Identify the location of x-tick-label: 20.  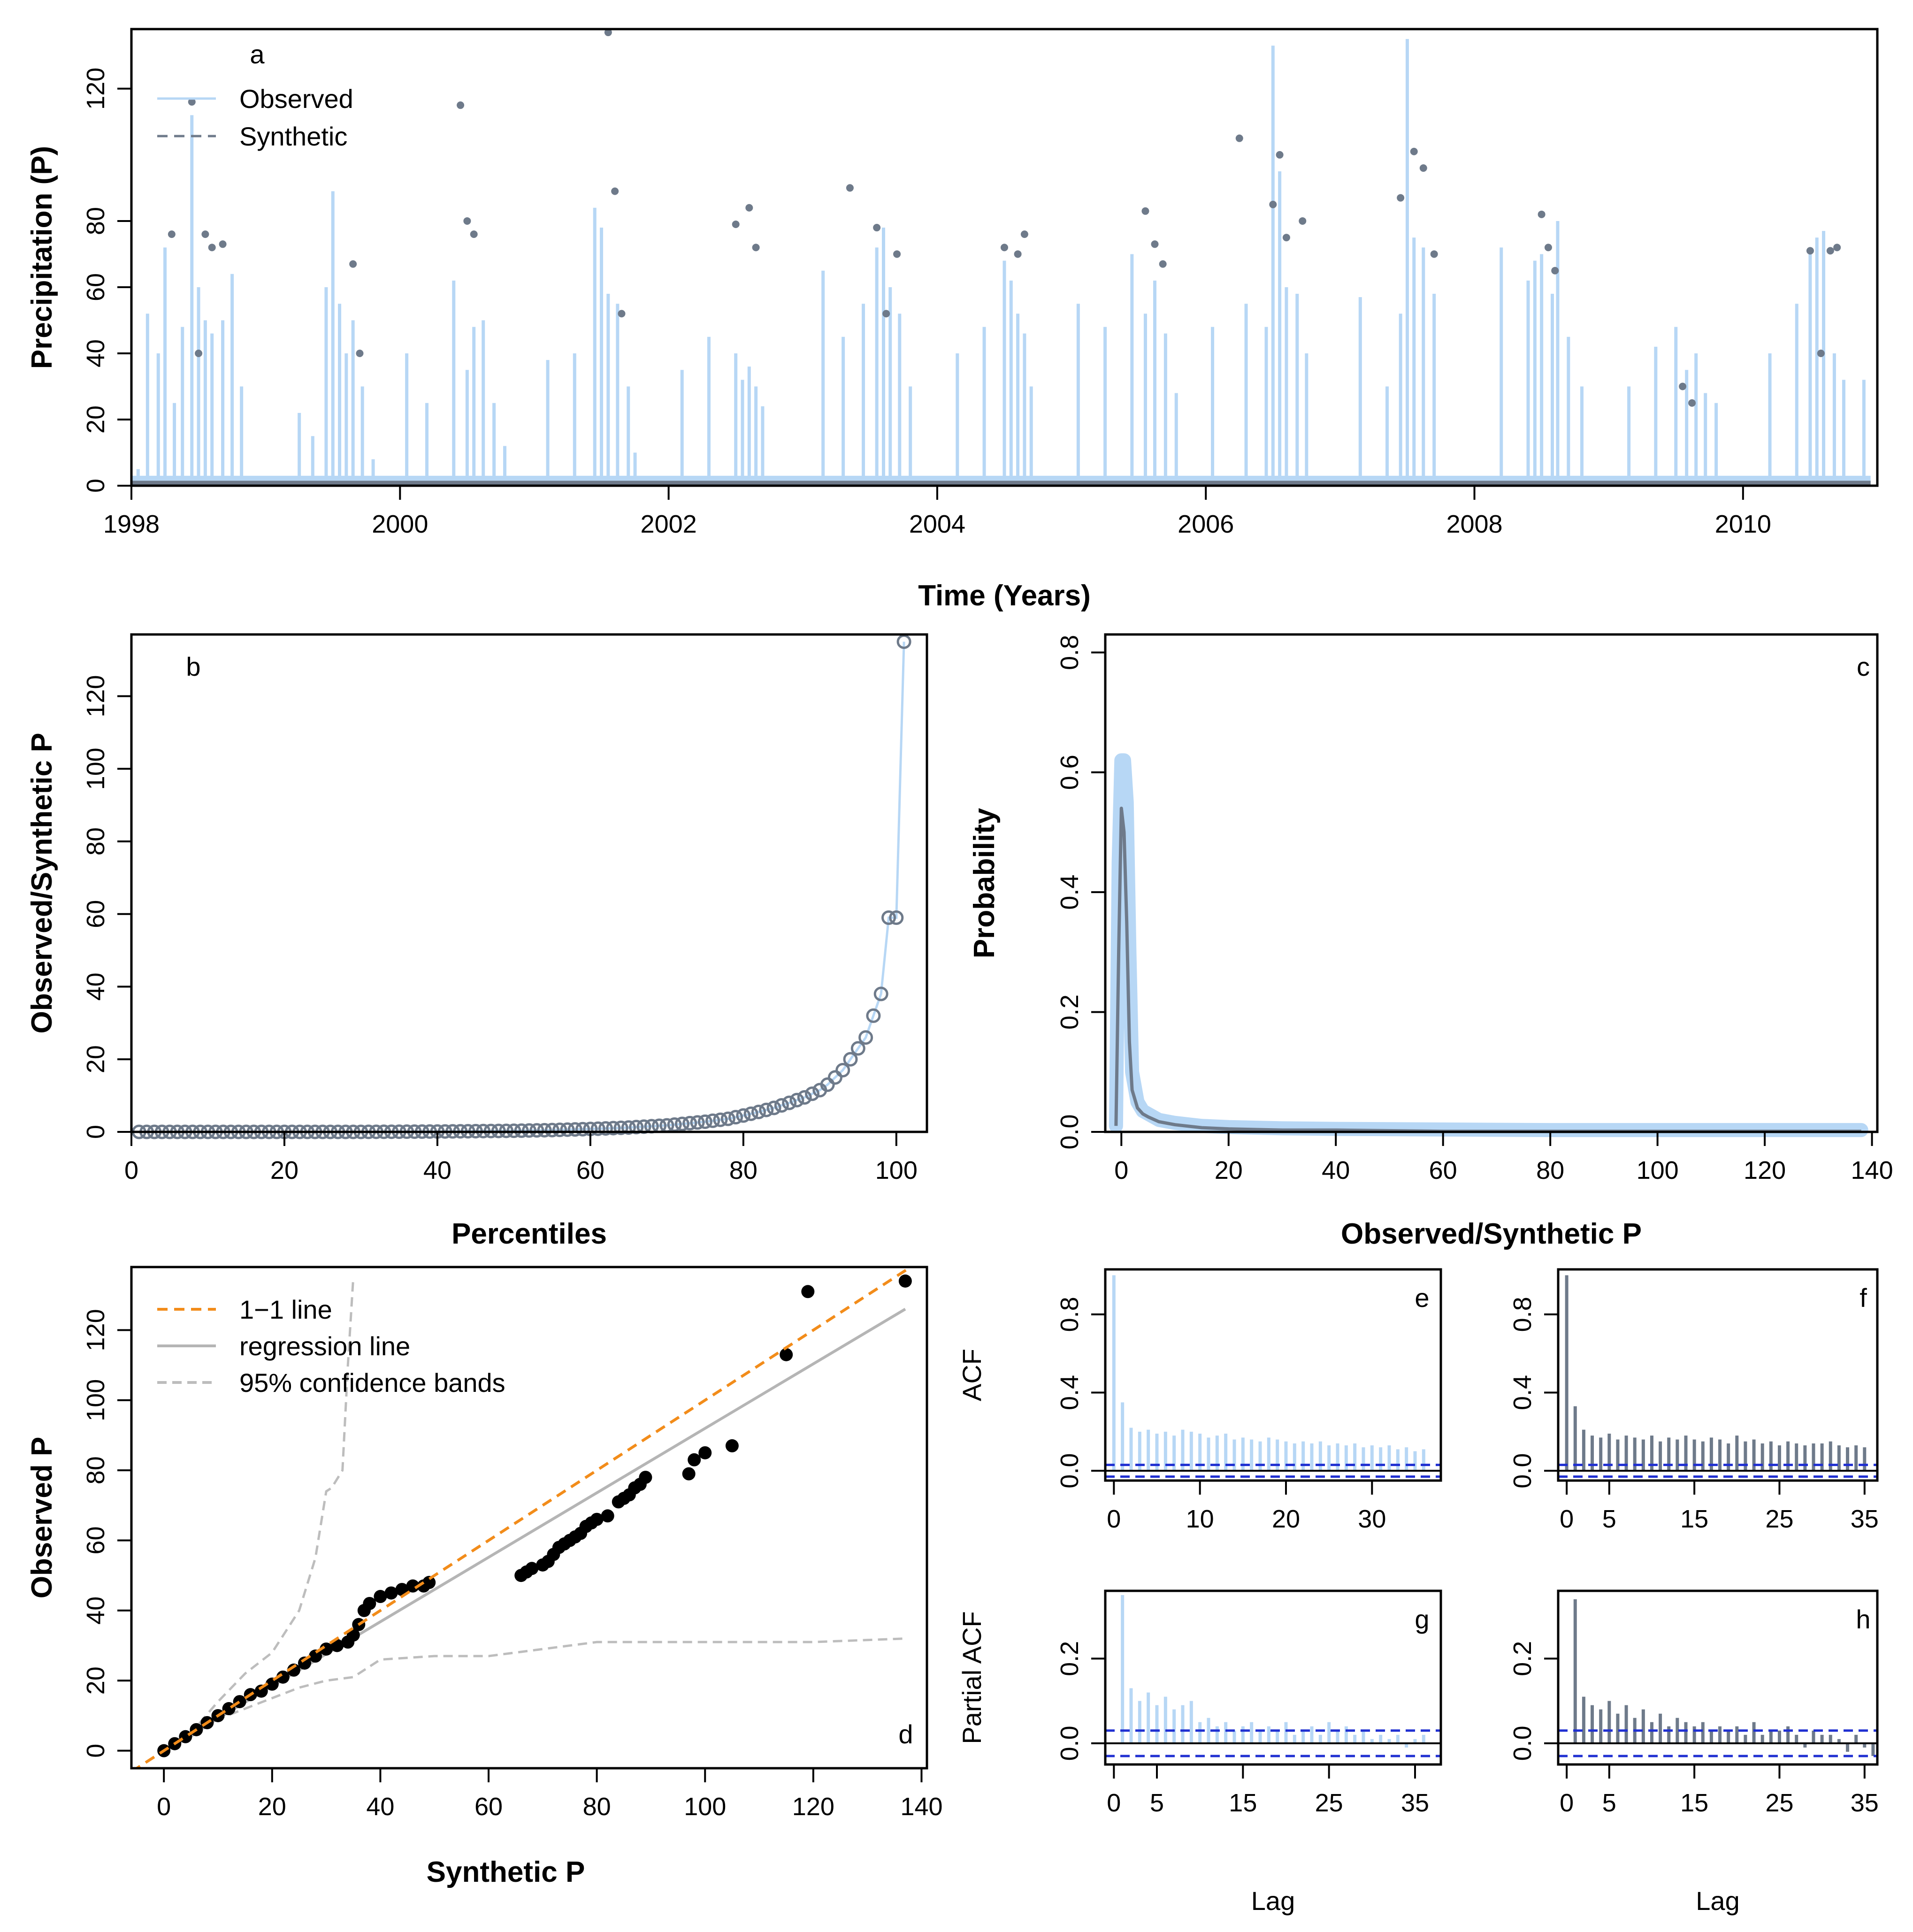
(272, 1807).